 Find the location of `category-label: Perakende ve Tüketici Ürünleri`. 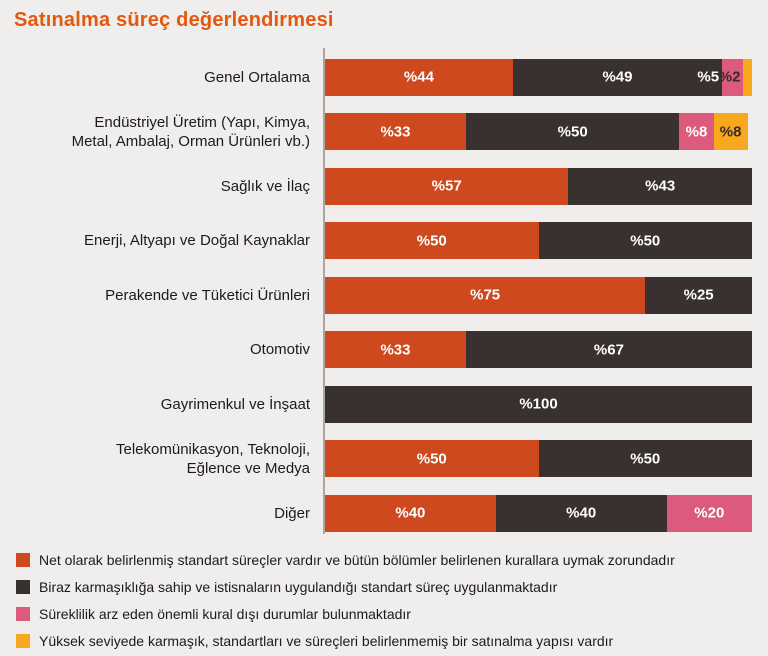

category-label: Perakende ve Tüketici Ürünleri is located at coordinates (207, 295).